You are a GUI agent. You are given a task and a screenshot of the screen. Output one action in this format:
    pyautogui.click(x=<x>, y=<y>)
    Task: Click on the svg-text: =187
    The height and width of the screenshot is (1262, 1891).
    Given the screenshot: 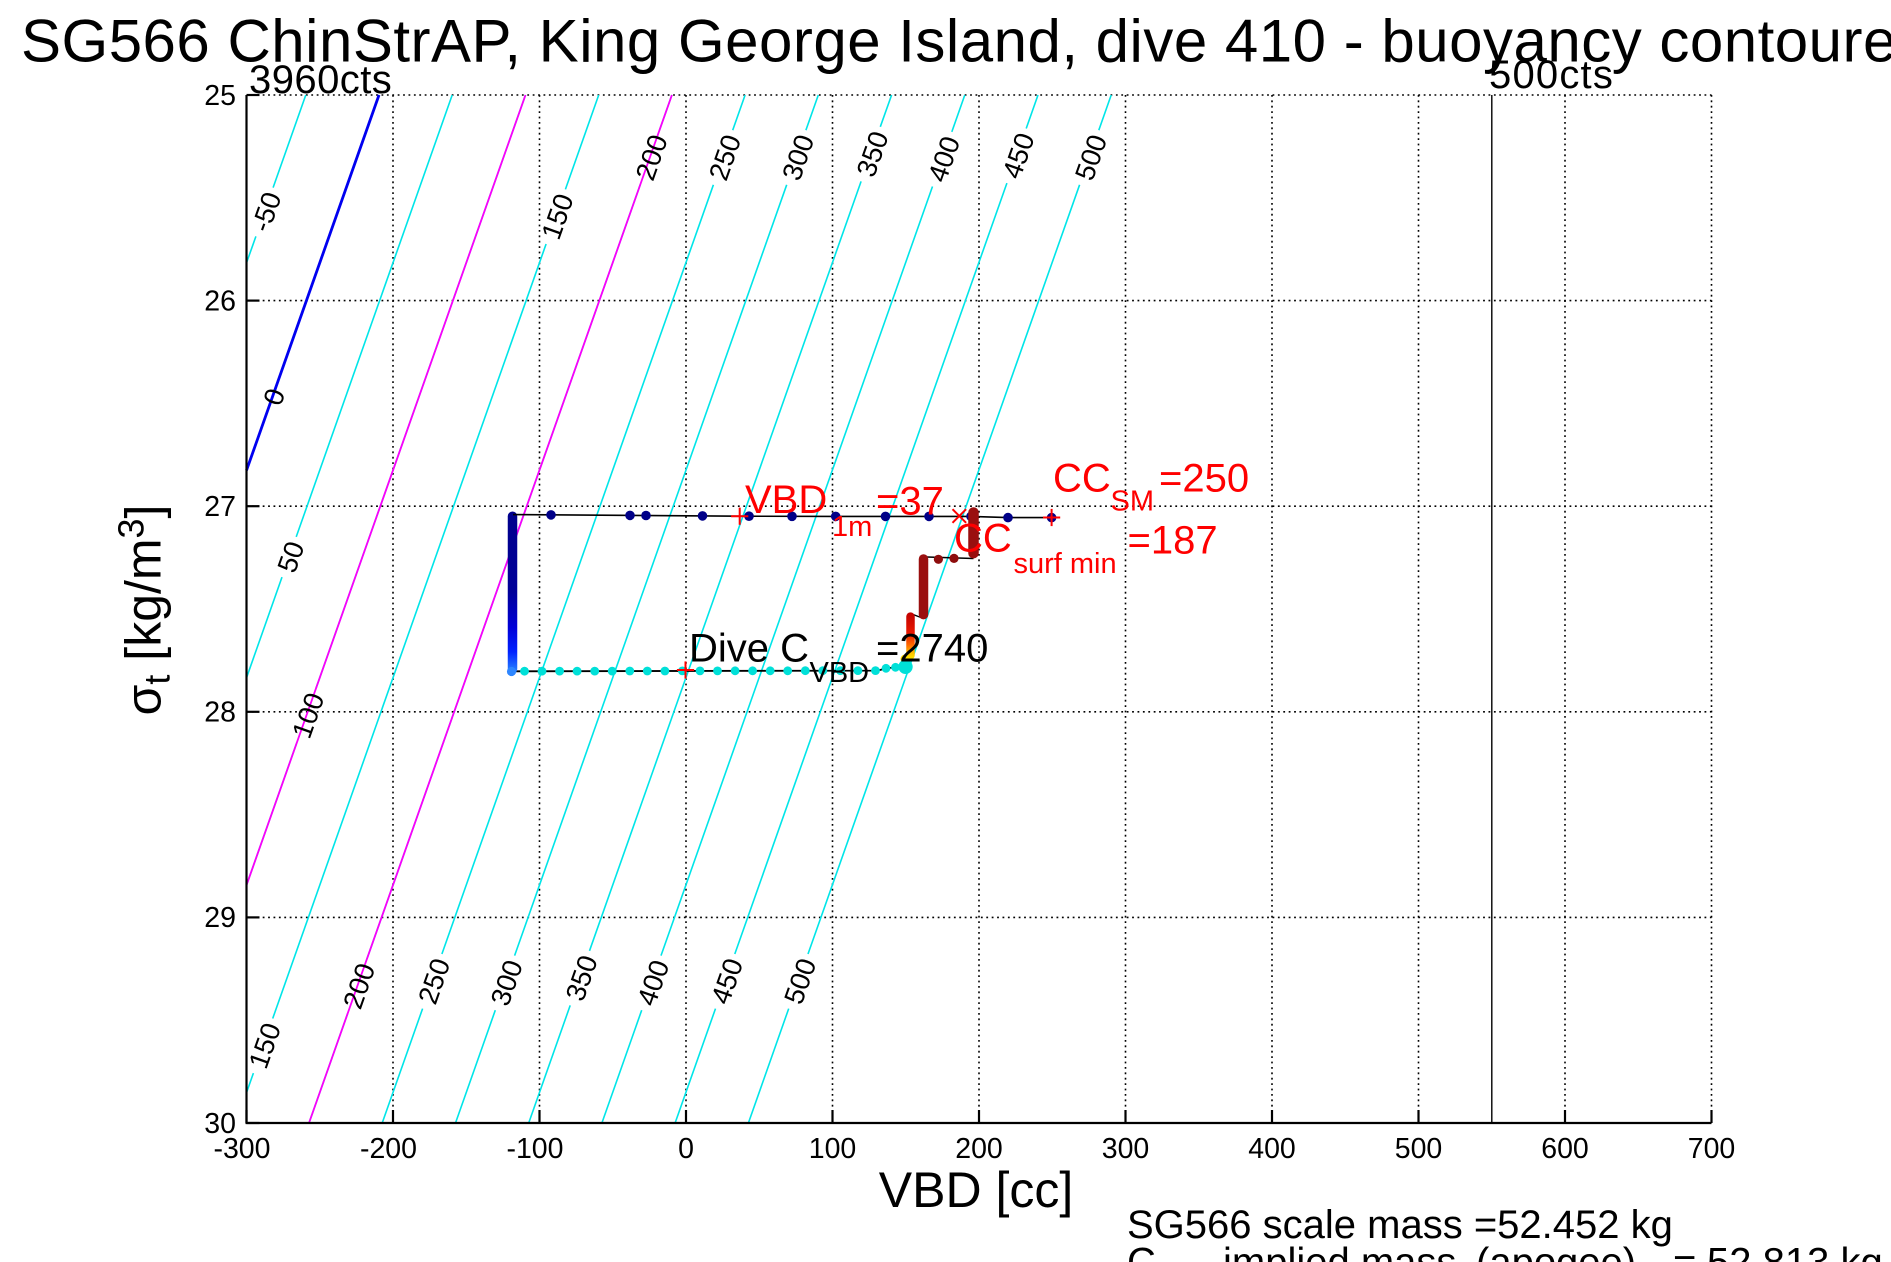 What is the action you would take?
    pyautogui.click(x=1173, y=541)
    